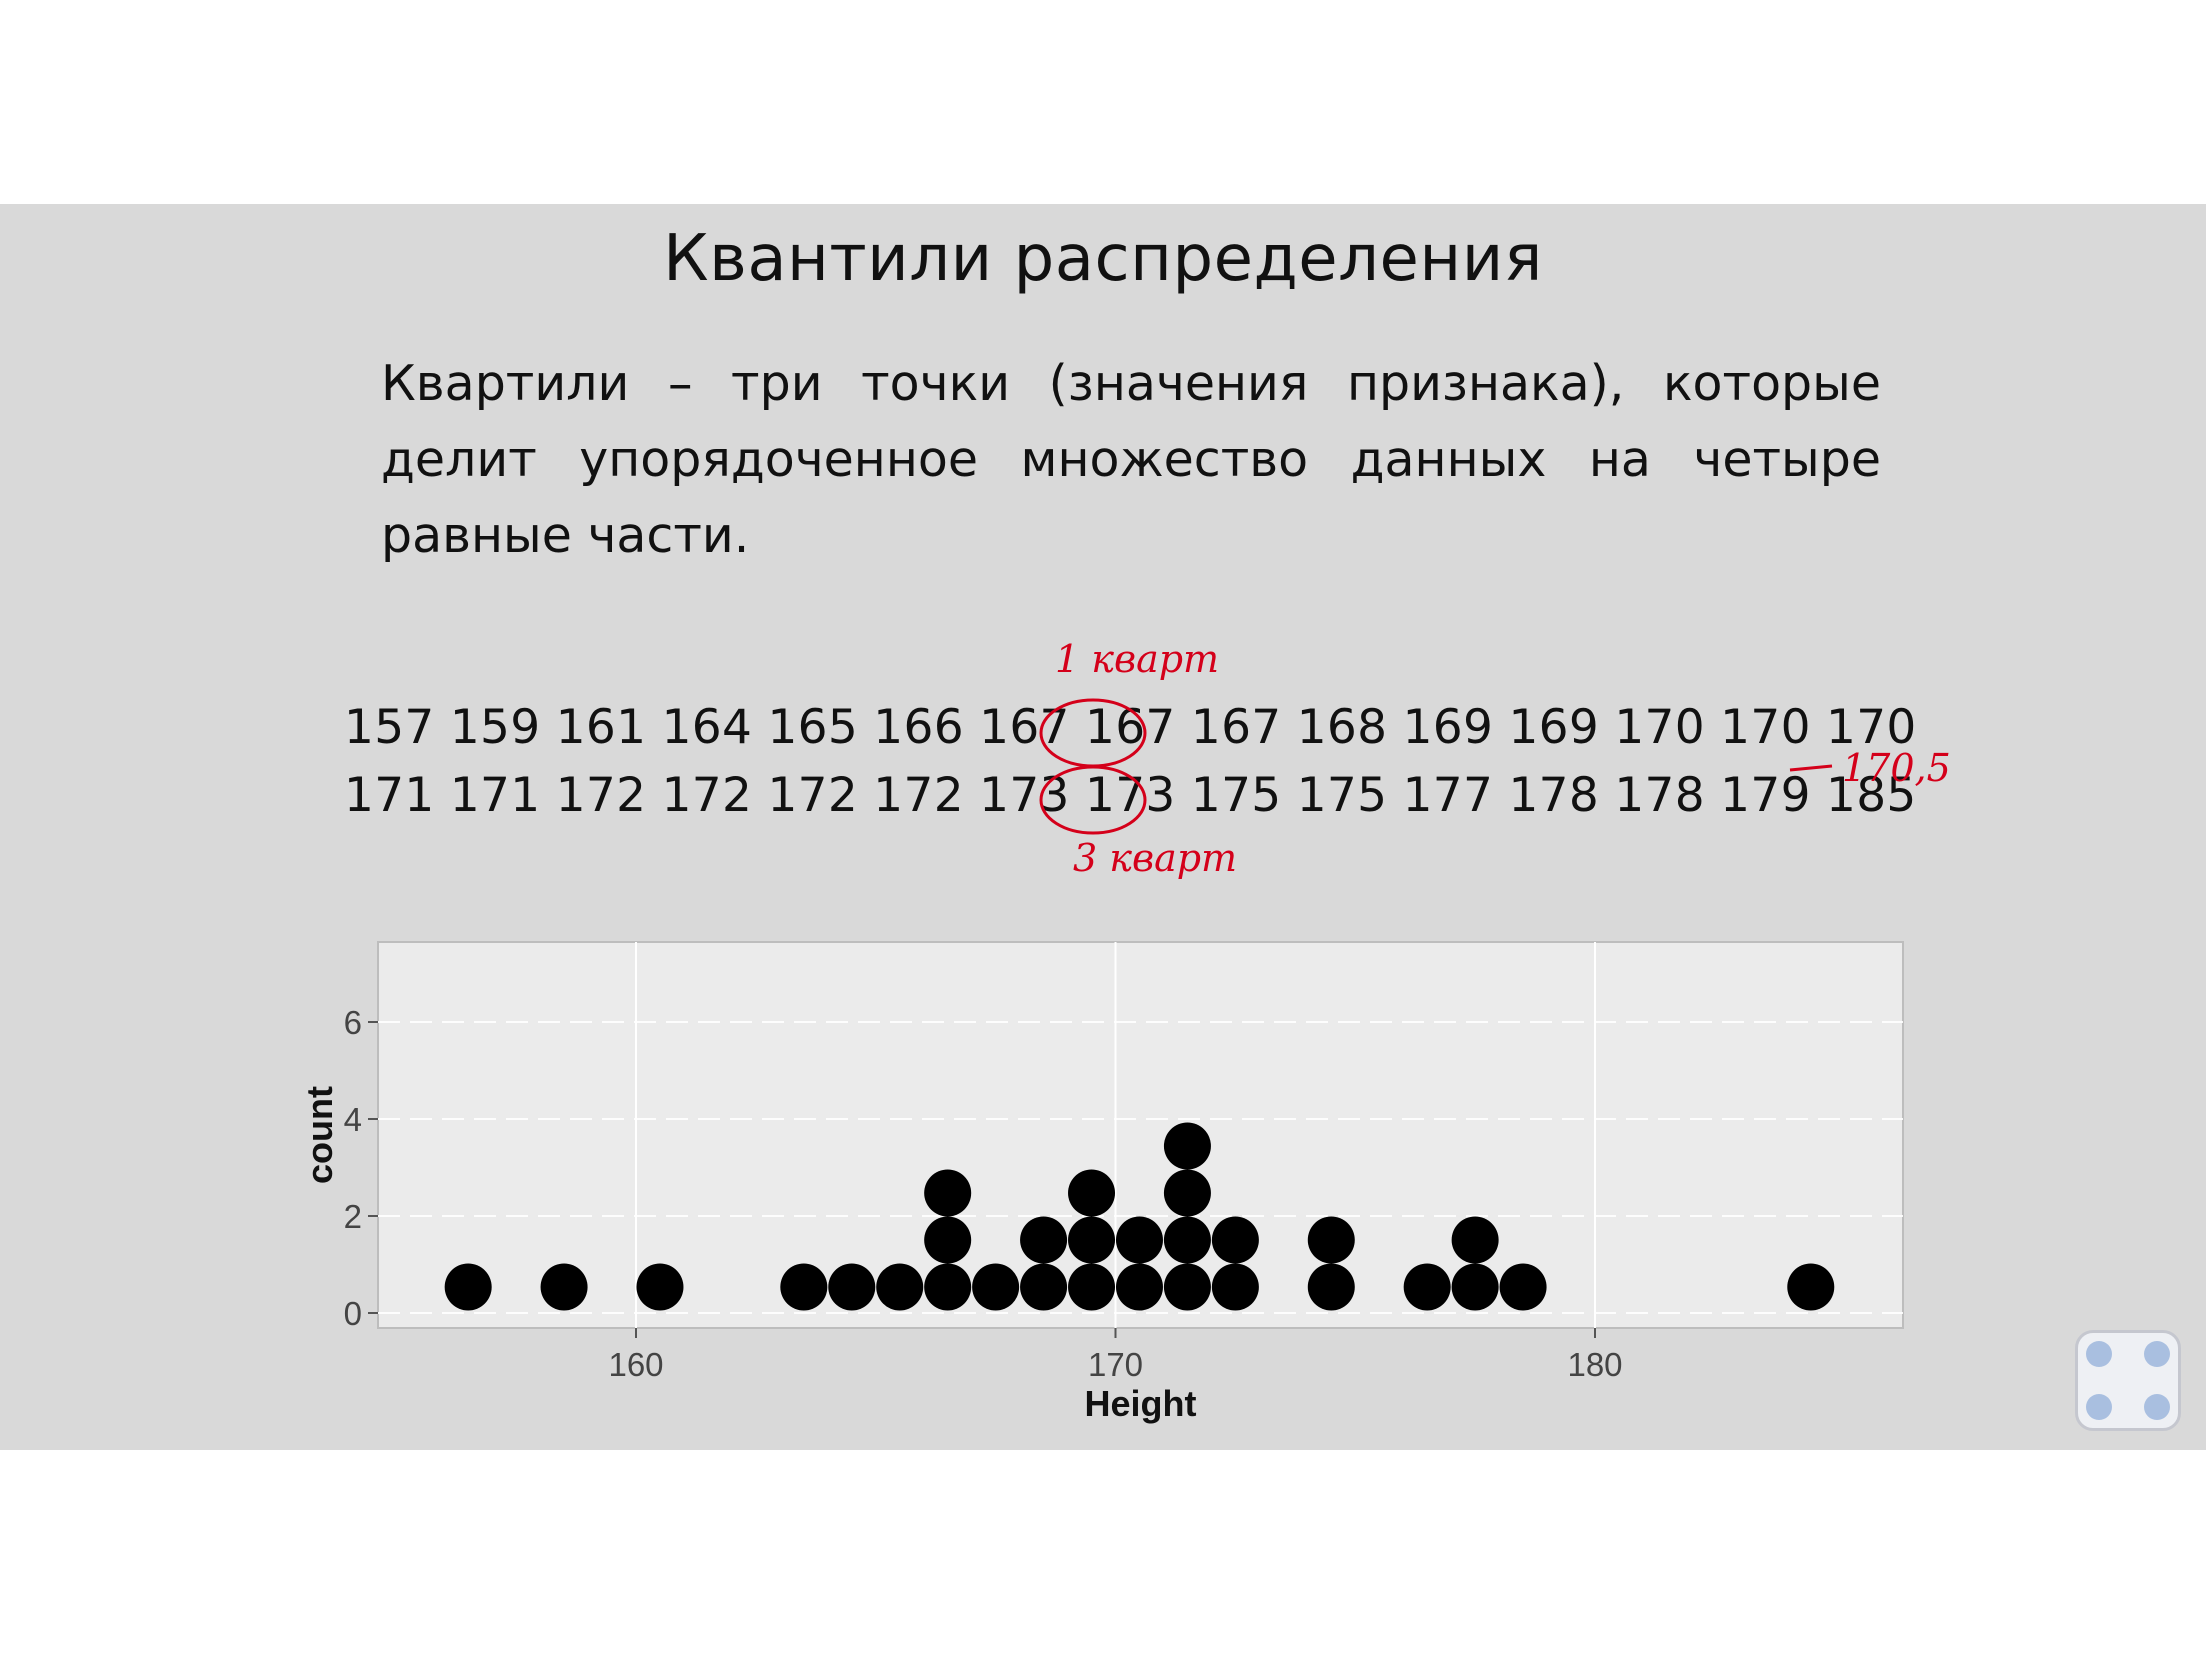 This screenshot has width=2206, height=1653. I want to click on row1-value: 161, so click(601, 727).